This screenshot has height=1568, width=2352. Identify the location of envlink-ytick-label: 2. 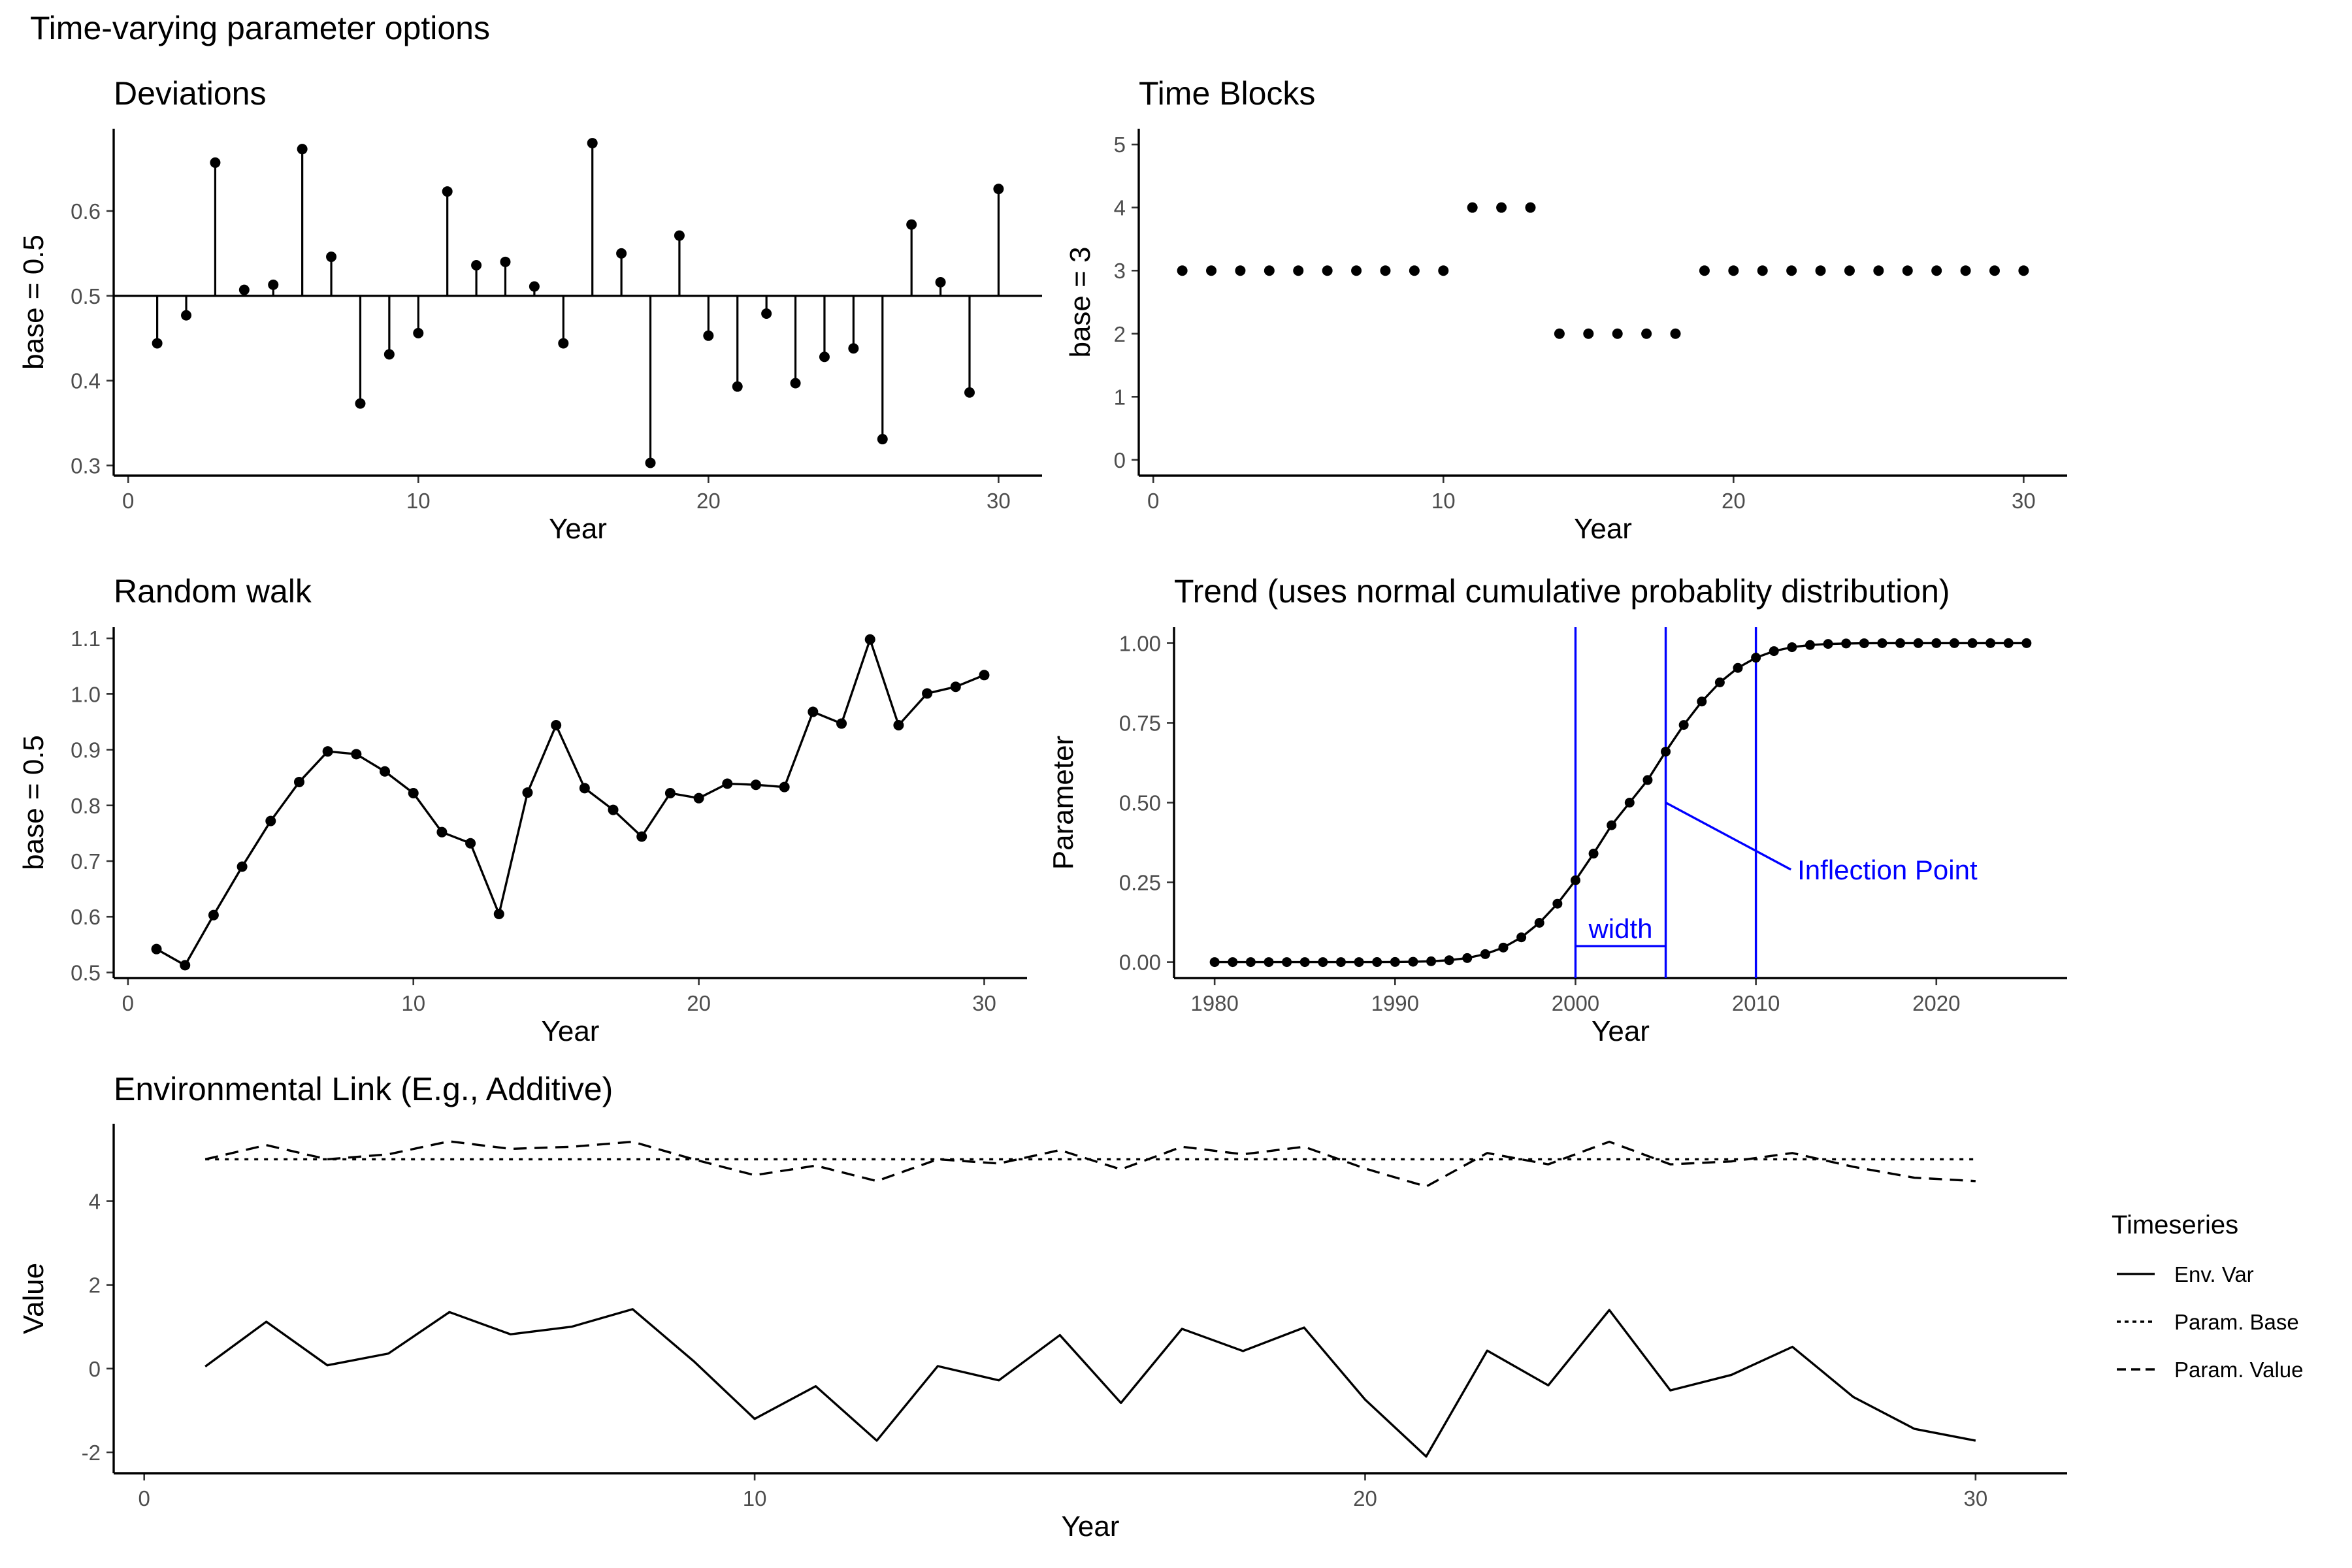
(95, 1285).